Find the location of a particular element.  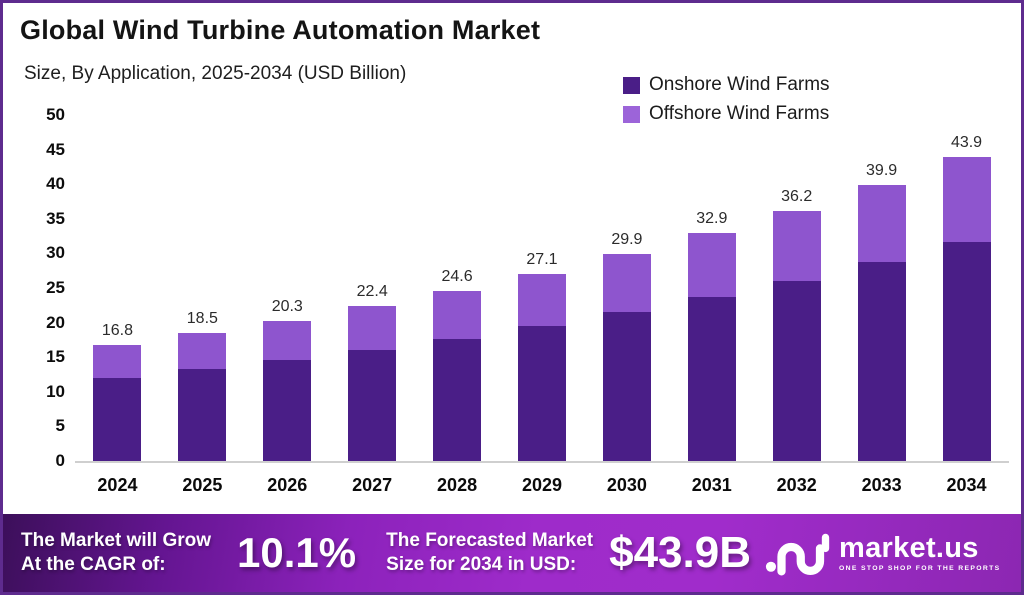

y-tick-35: 35 is located at coordinates (55, 218).